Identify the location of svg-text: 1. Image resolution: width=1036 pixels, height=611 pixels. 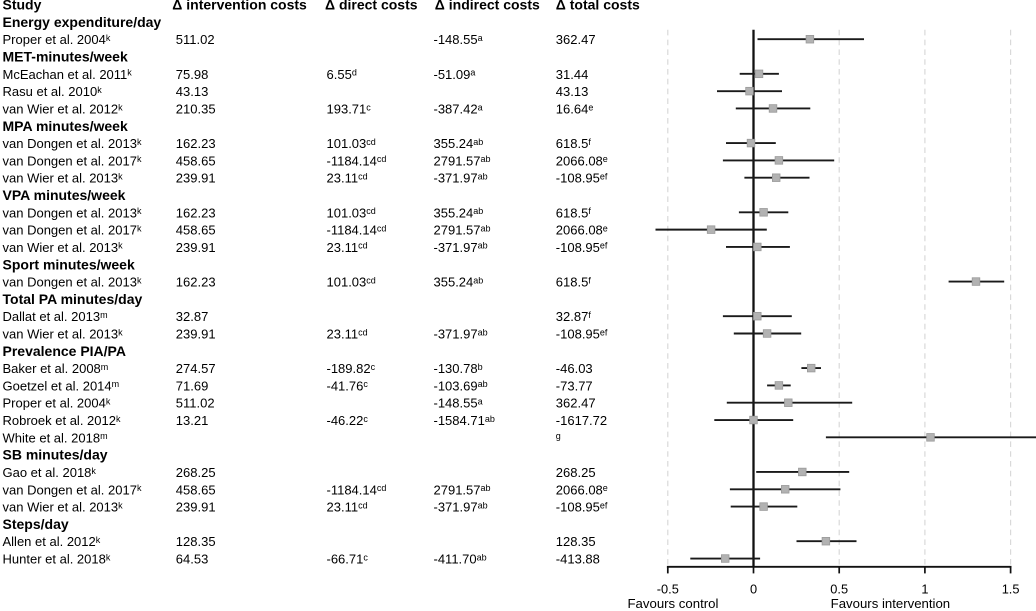
(924, 588).